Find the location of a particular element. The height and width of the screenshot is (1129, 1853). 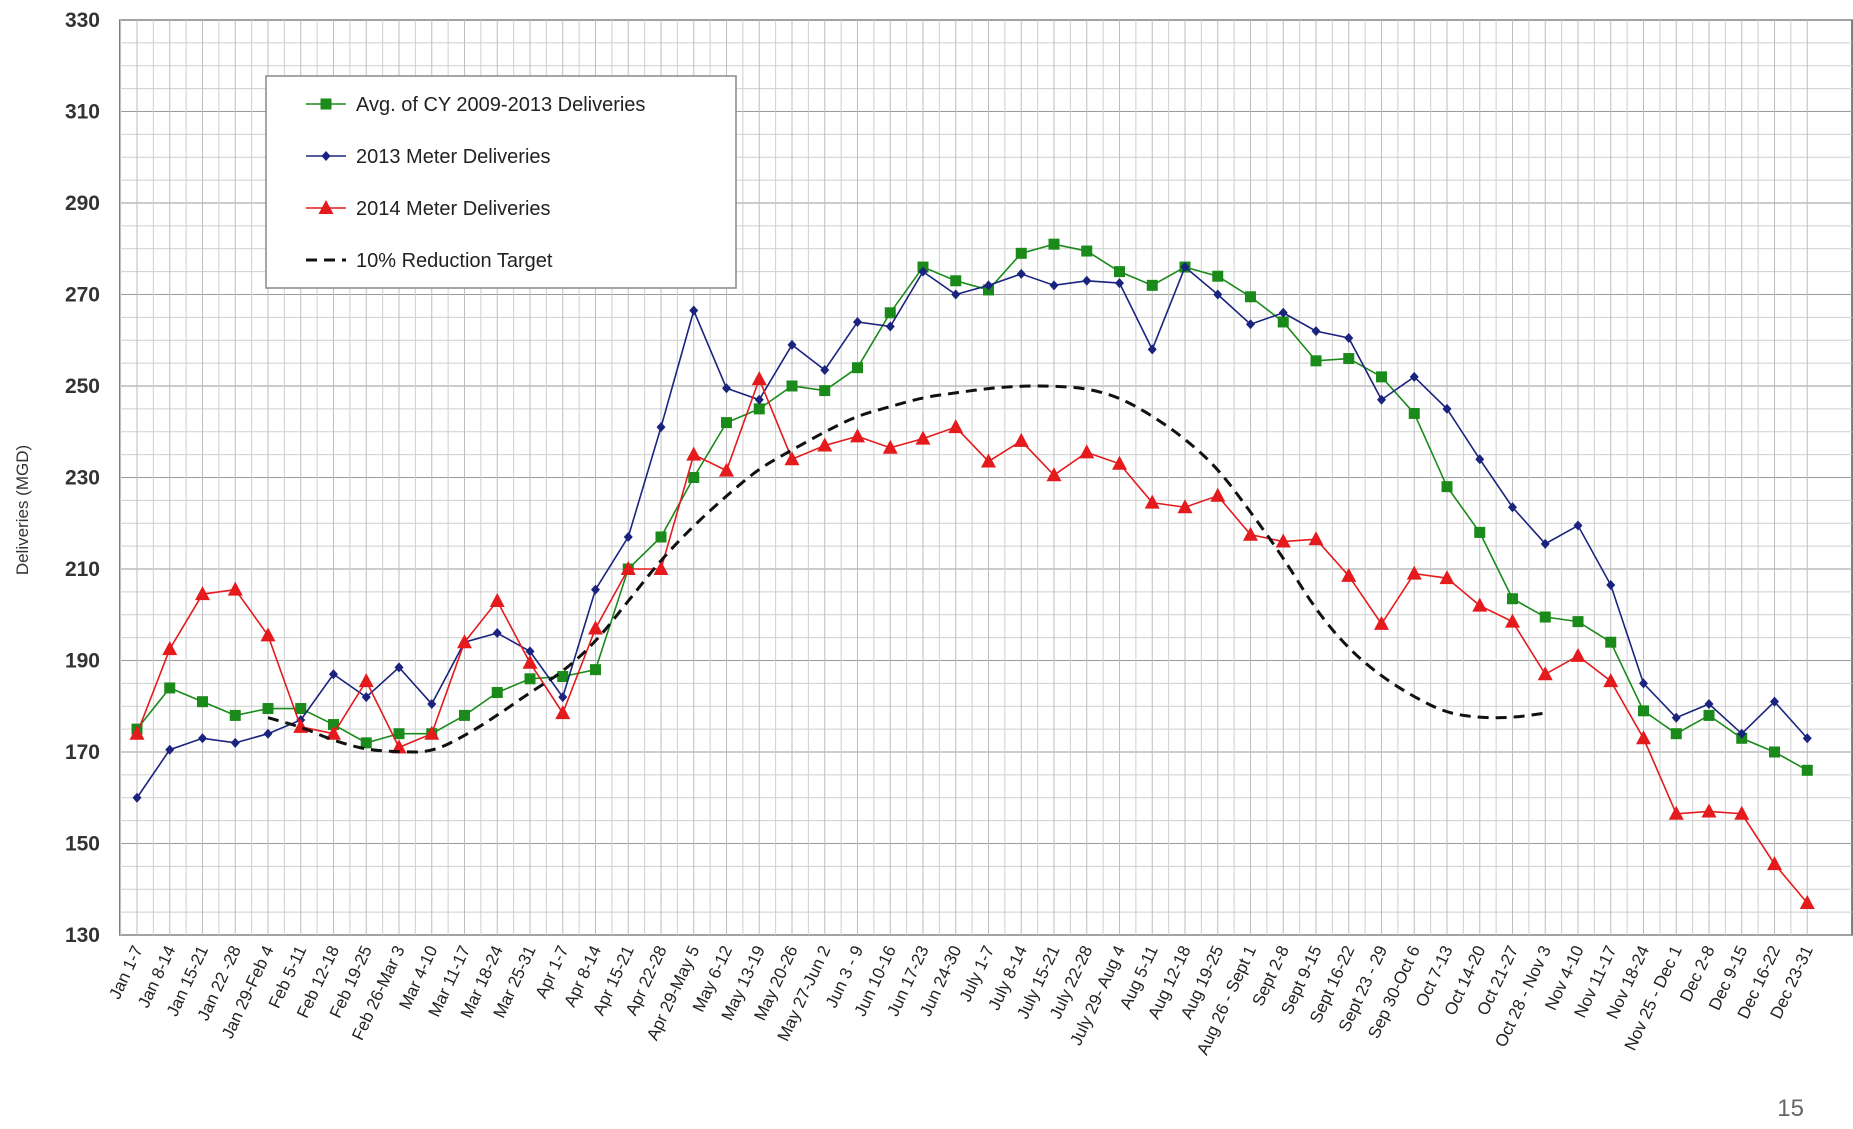

y-axis-label: Deliveries (MGD) is located at coordinates (22, 510).